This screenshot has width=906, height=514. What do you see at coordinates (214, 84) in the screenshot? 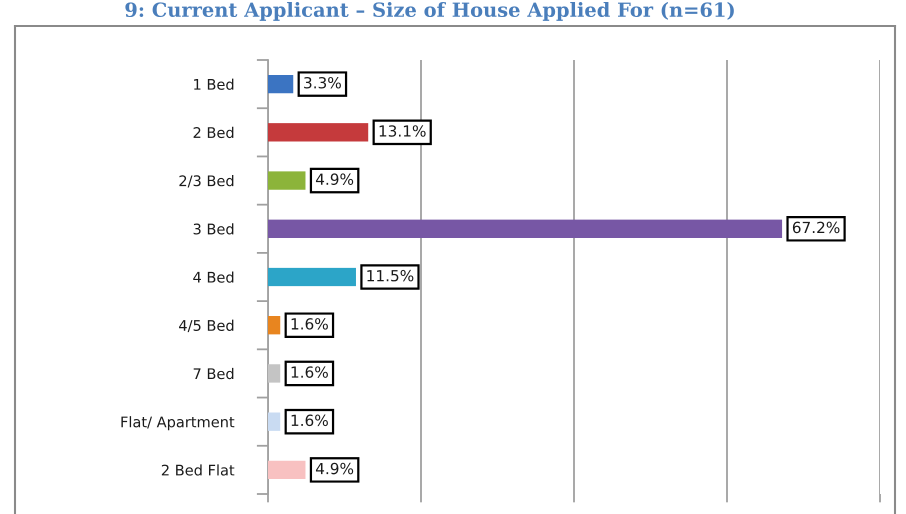
I see `y-tick-label: 1 Bed` at bounding box center [214, 84].